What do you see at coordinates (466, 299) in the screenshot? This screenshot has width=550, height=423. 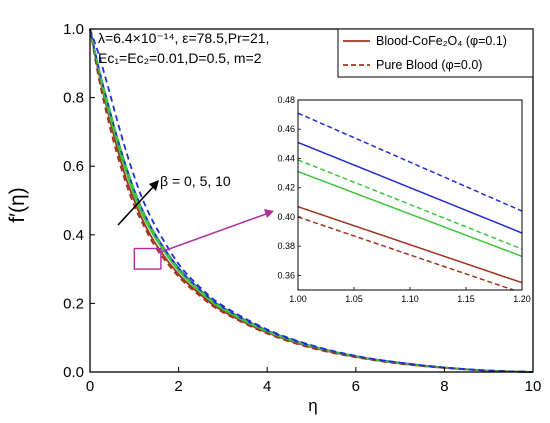 I see `inset-x-tick-label: 1.15` at bounding box center [466, 299].